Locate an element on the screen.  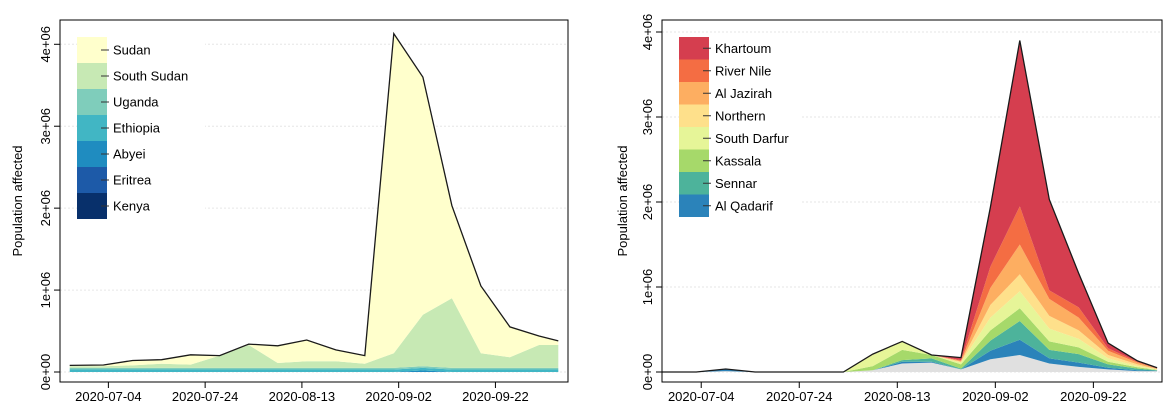
legend-label: Northern is located at coordinates (740, 115).